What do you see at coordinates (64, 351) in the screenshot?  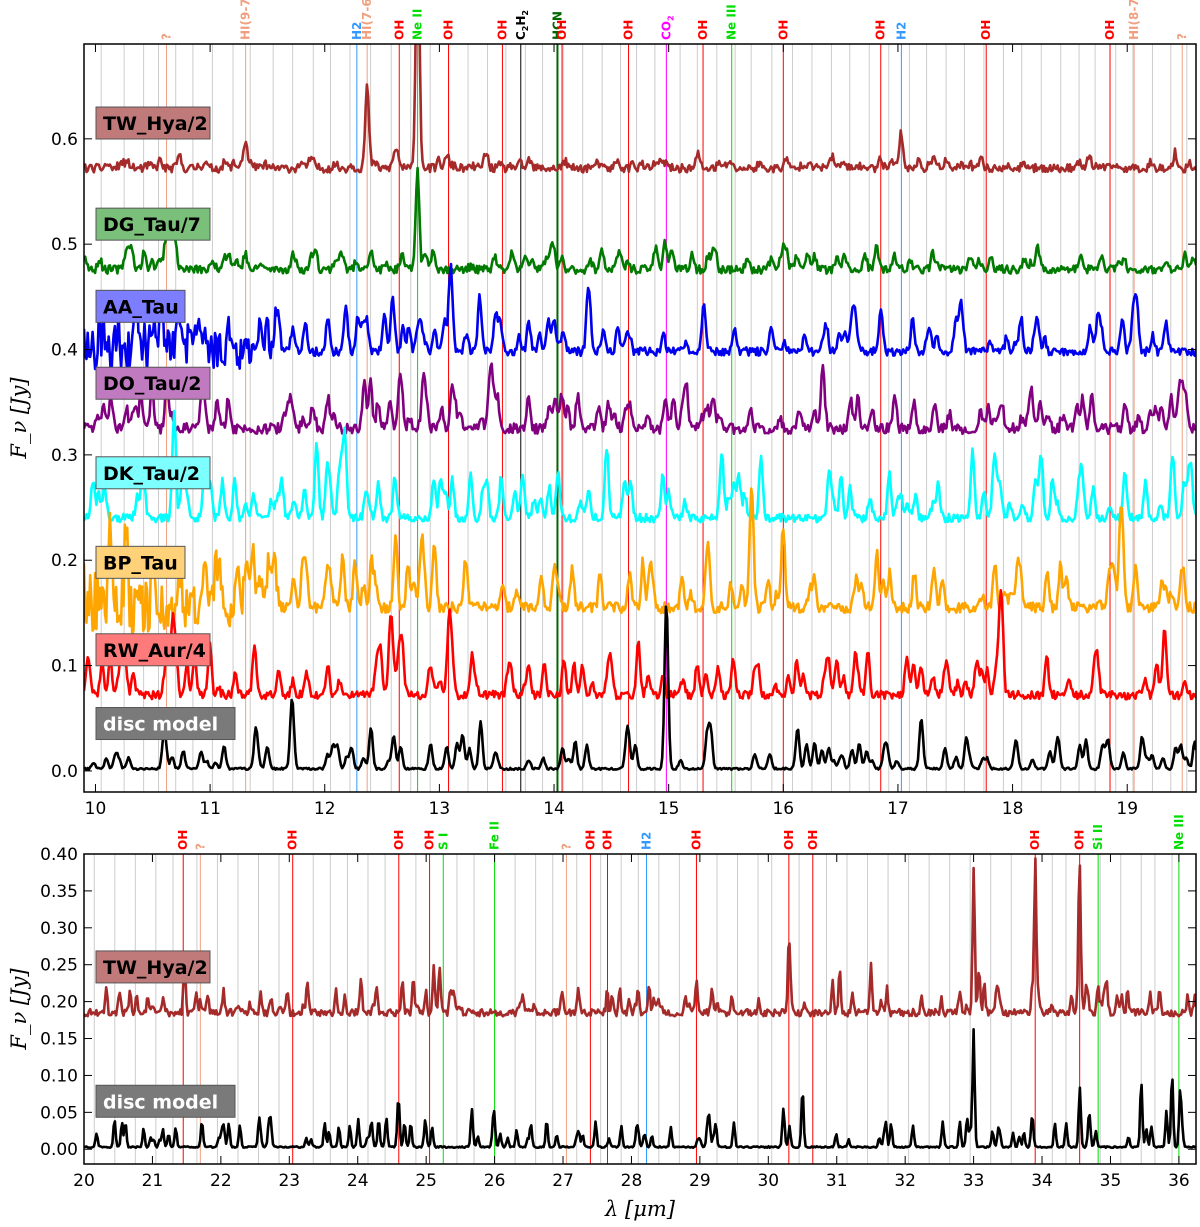 I see `y-tick-label: 0.4` at bounding box center [64, 351].